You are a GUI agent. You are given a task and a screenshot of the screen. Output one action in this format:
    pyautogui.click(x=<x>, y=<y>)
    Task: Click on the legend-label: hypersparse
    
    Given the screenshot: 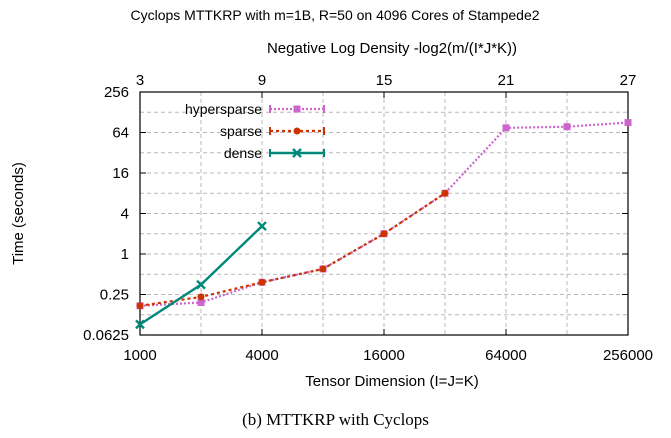 What is the action you would take?
    pyautogui.click(x=223, y=109)
    